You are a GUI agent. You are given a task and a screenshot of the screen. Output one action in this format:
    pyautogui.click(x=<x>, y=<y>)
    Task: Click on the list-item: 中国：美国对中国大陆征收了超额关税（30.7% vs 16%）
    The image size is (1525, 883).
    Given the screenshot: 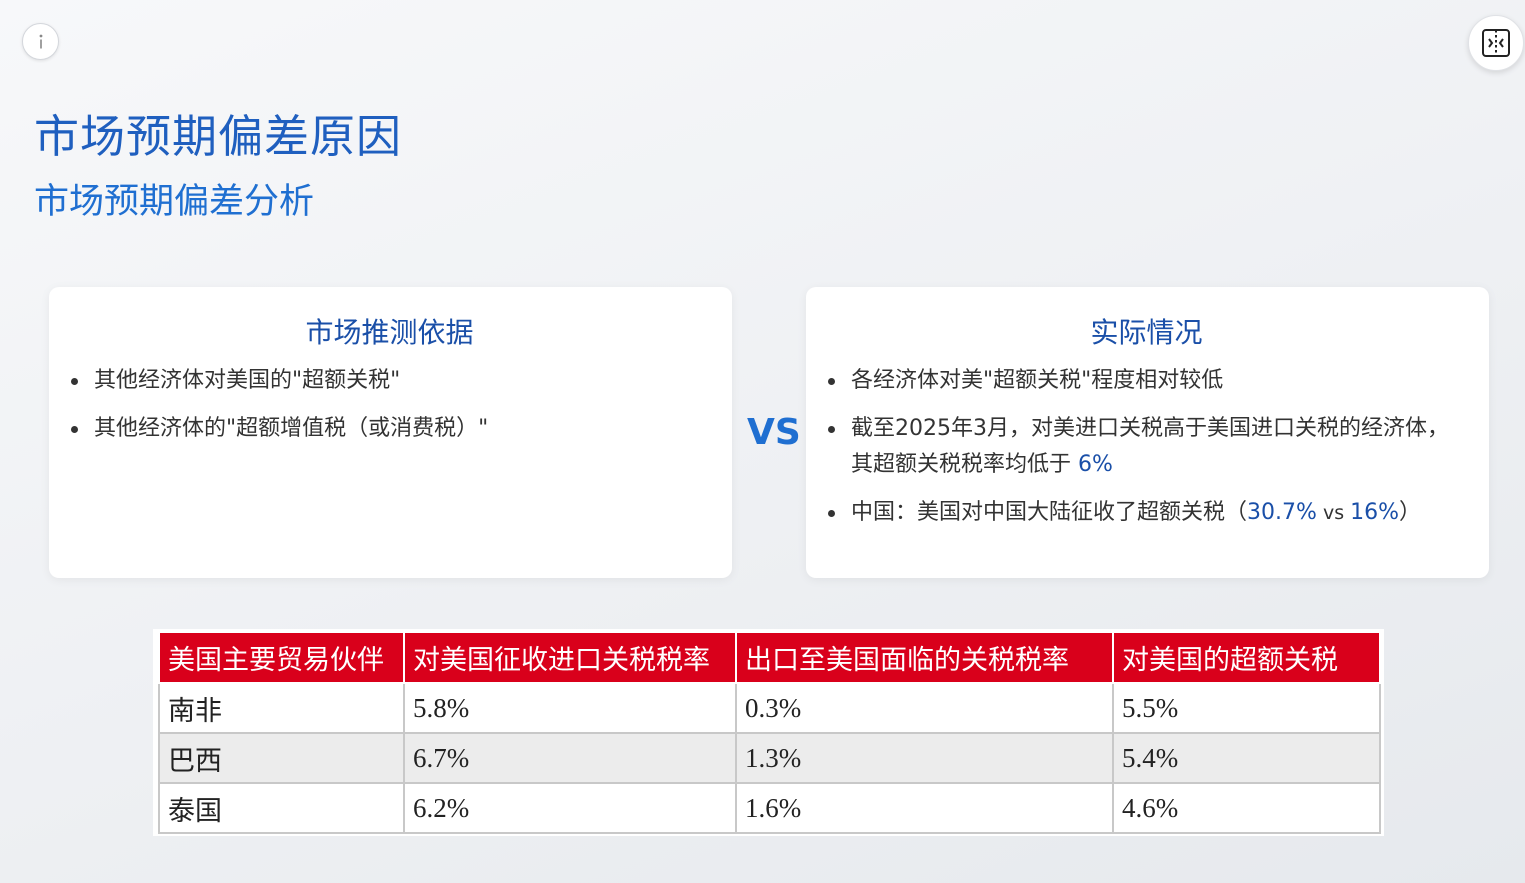 What is the action you would take?
    pyautogui.click(x=1146, y=513)
    